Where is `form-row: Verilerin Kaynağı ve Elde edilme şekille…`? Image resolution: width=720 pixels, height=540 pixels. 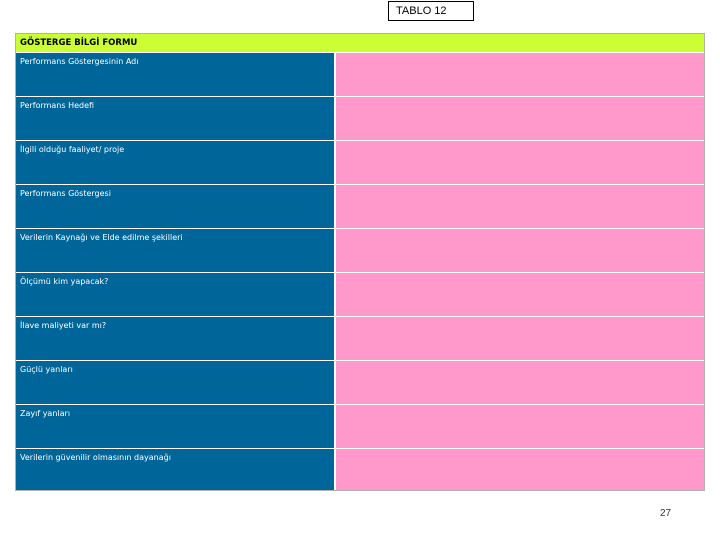 form-row: Verilerin Kaynağı ve Elde edilme şekille… is located at coordinates (360, 251).